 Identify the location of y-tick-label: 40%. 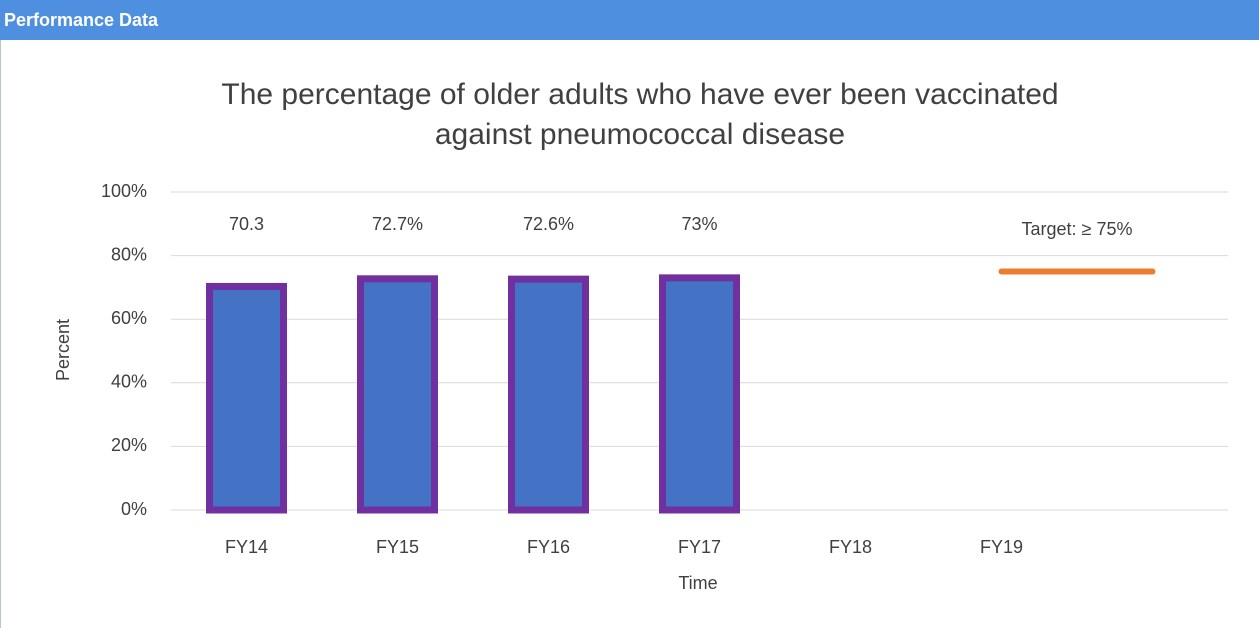
(129, 382).